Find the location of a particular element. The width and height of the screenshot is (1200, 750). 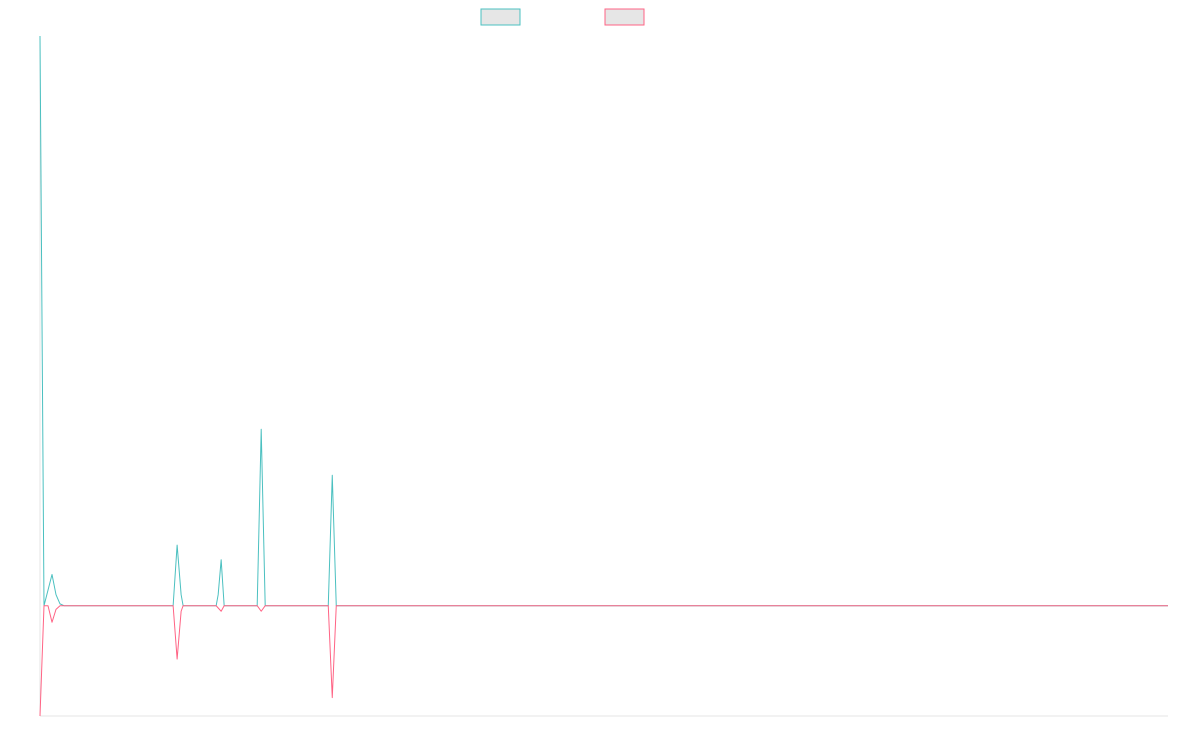

legend is located at coordinates (562, 17).